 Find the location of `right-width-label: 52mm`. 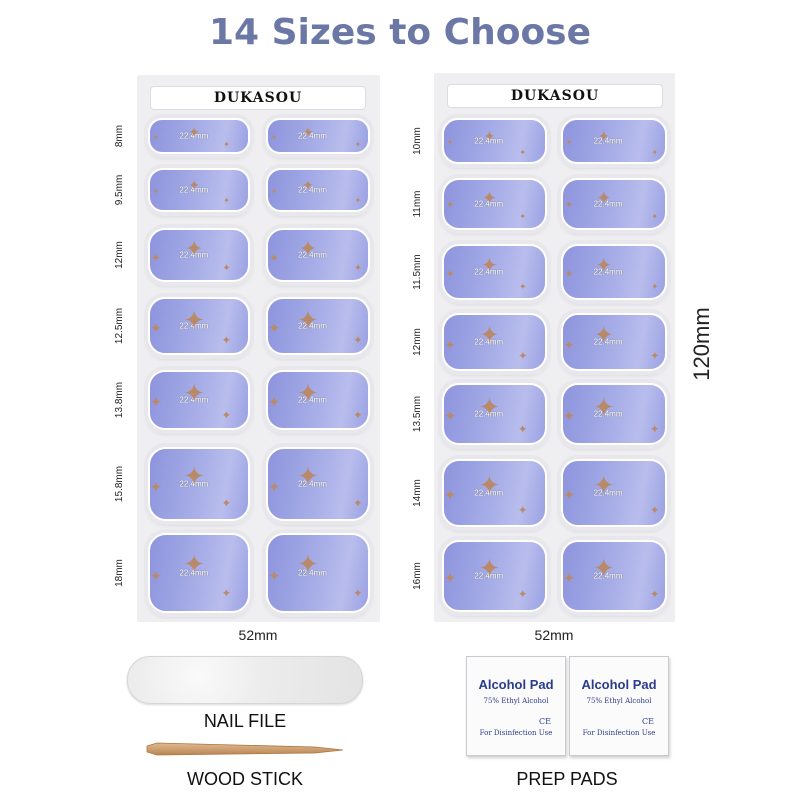

right-width-label: 52mm is located at coordinates (554, 635).